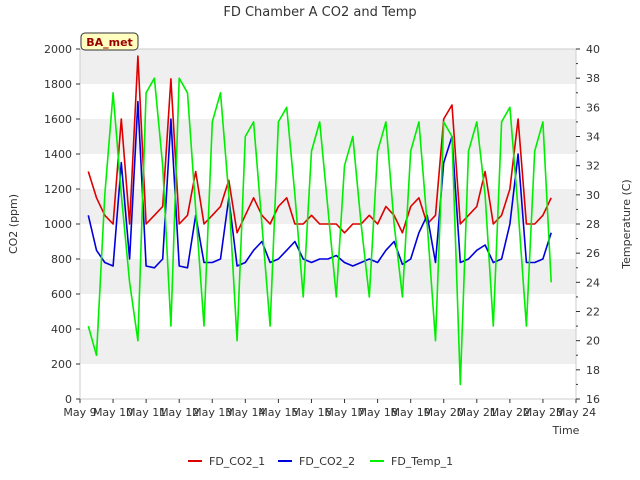 The width and height of the screenshot is (640, 480). Describe the element at coordinates (179, 412) in the screenshot. I see `x-tick-label: May 12` at that location.